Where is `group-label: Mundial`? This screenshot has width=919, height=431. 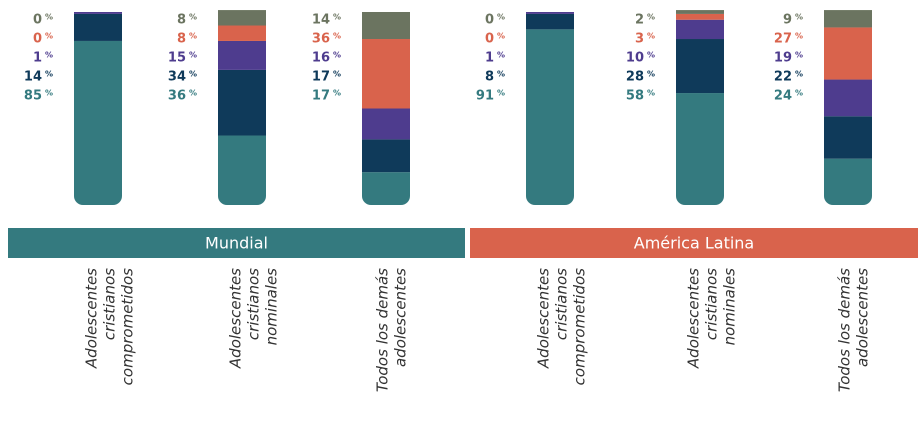
group-label: Mundial is located at coordinates (236, 243).